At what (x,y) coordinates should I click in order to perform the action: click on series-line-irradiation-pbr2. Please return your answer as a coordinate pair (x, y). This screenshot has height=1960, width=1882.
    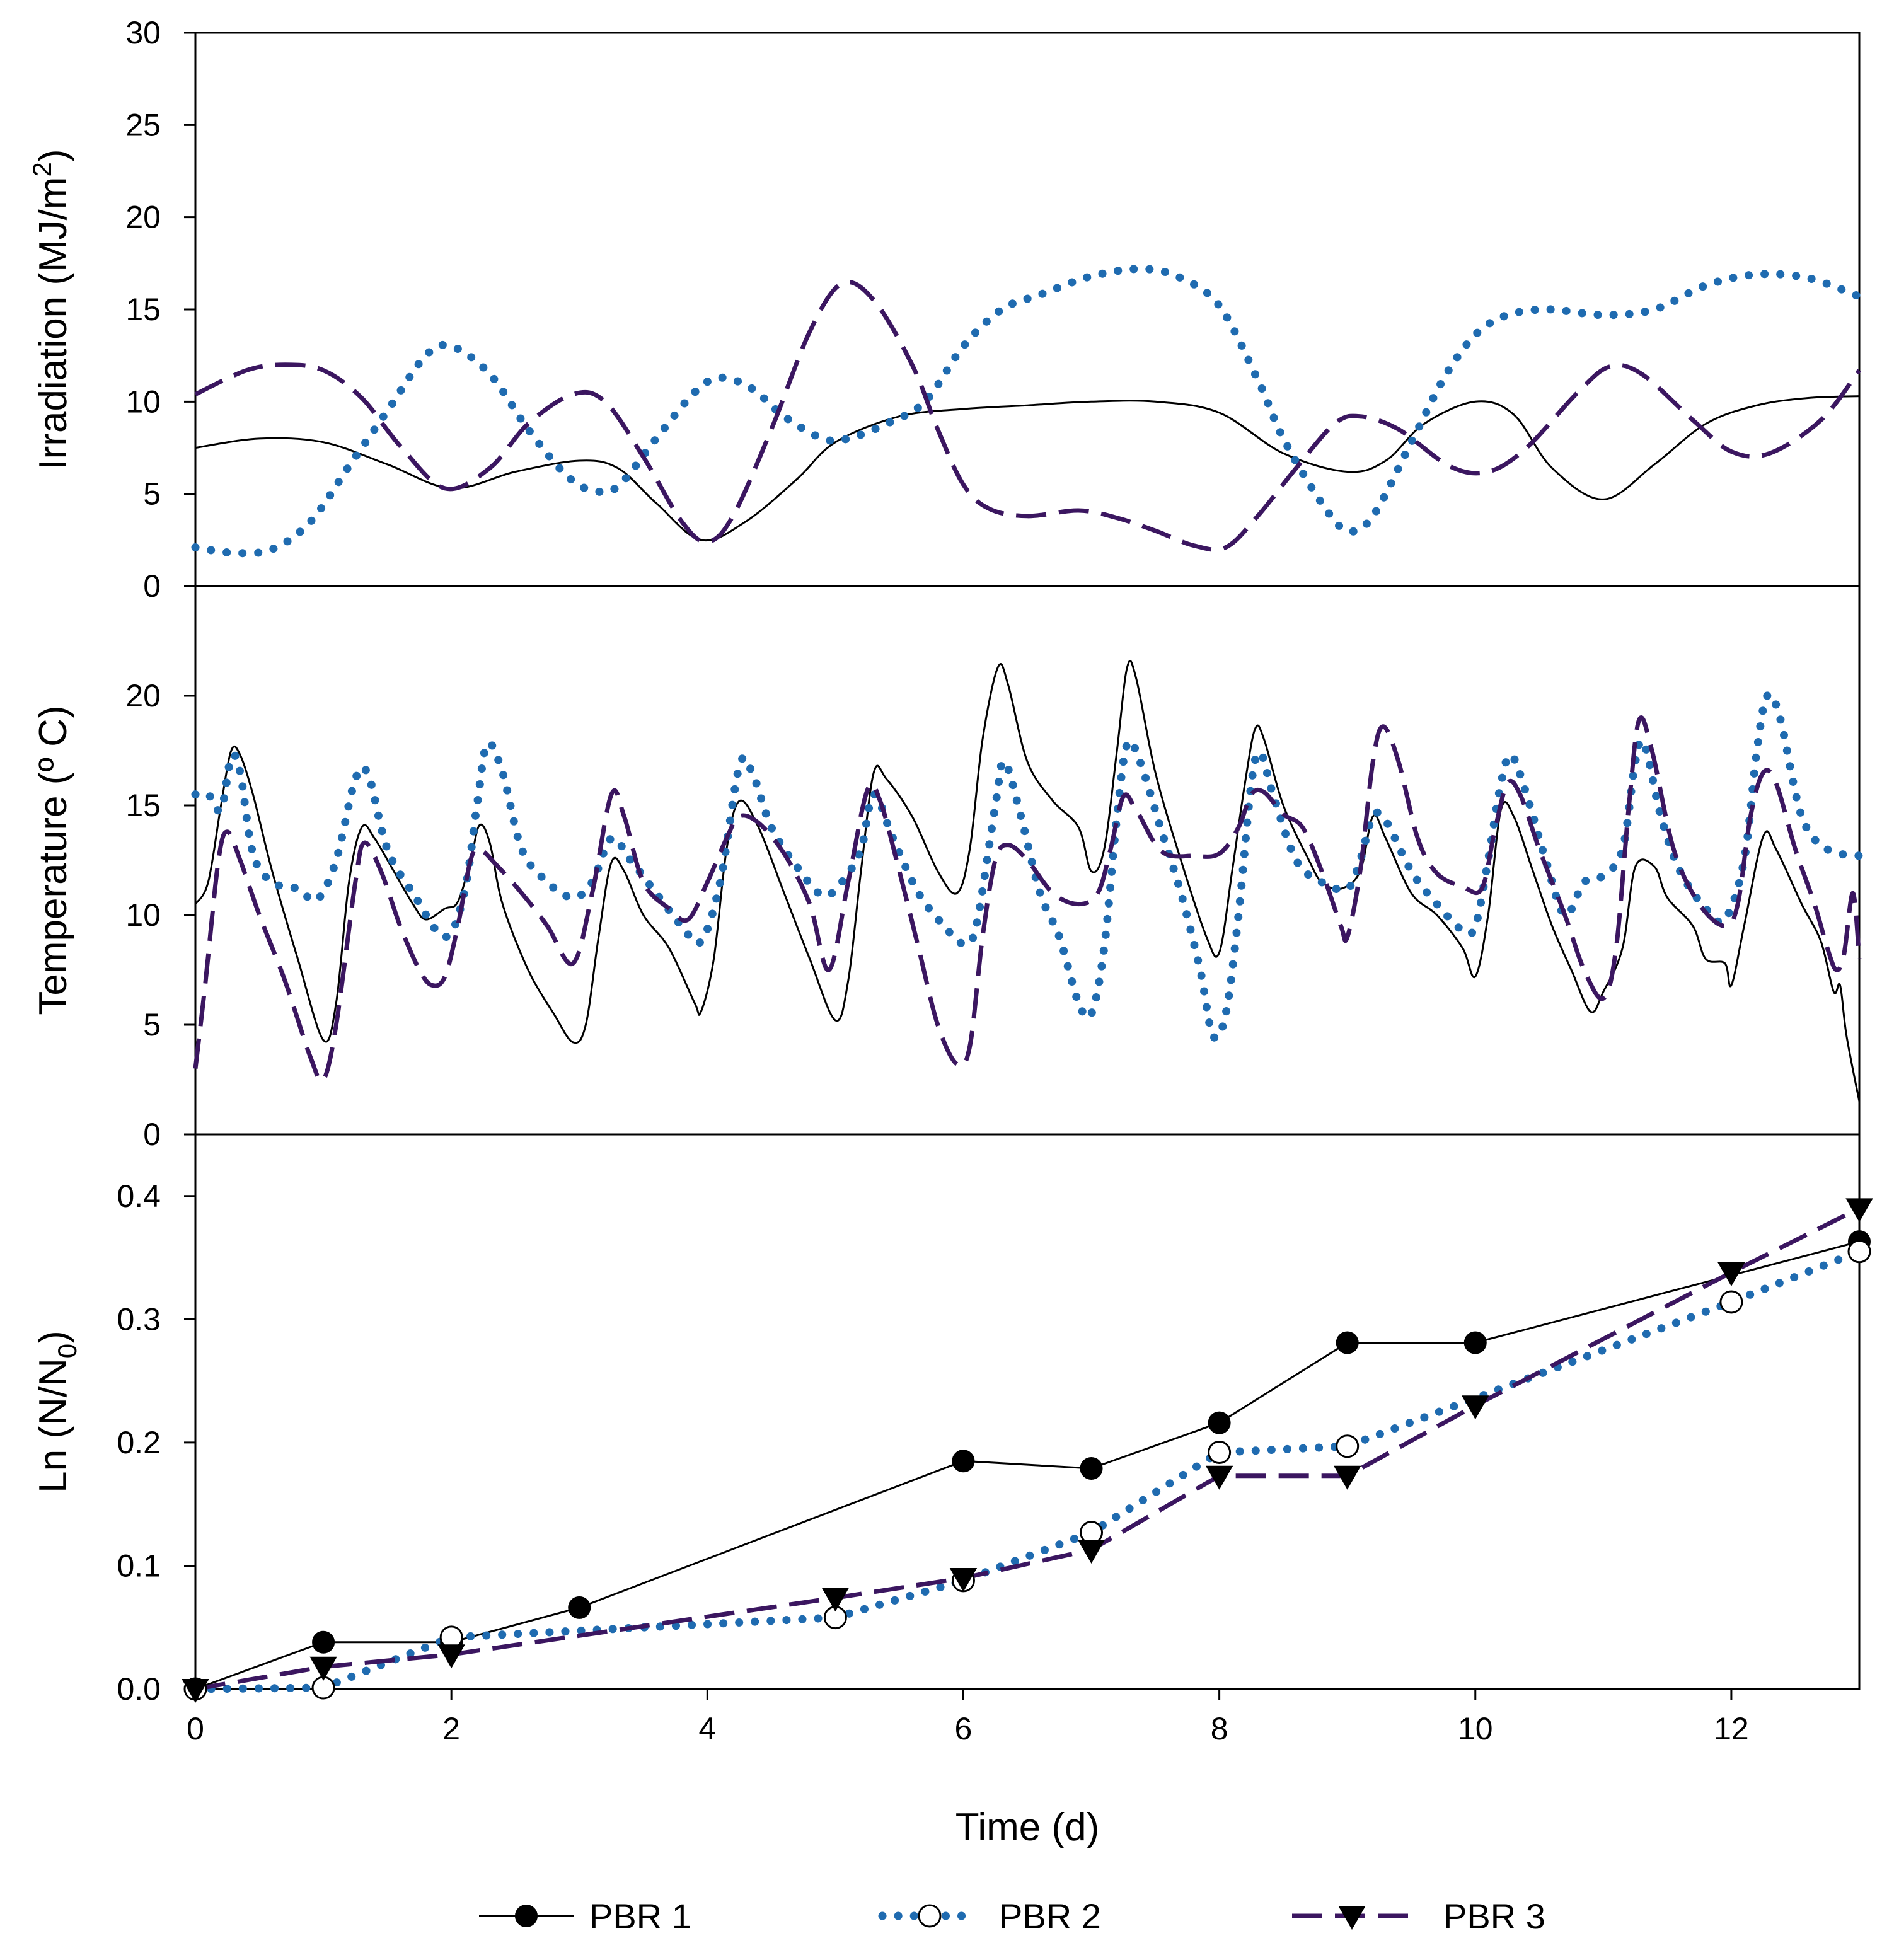
    Looking at the image, I should click on (1027, 412).